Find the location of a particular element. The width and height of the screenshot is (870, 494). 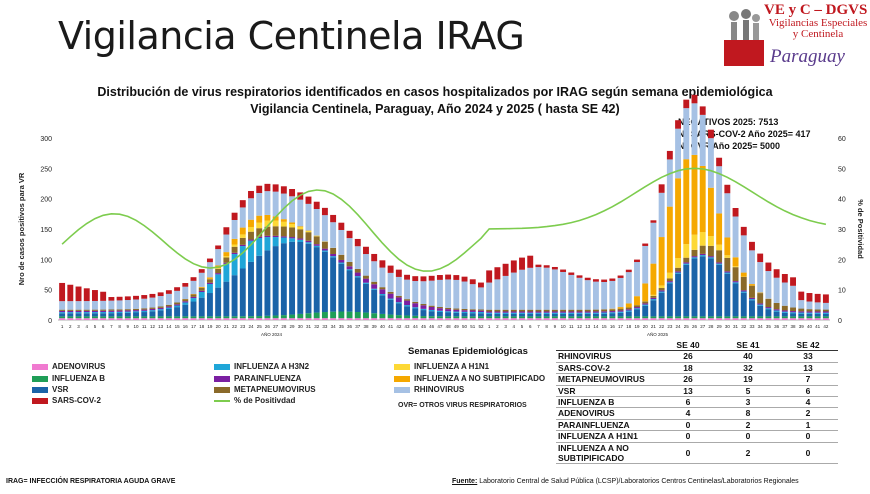

x-tick-label: 11 is located at coordinates (571, 326).